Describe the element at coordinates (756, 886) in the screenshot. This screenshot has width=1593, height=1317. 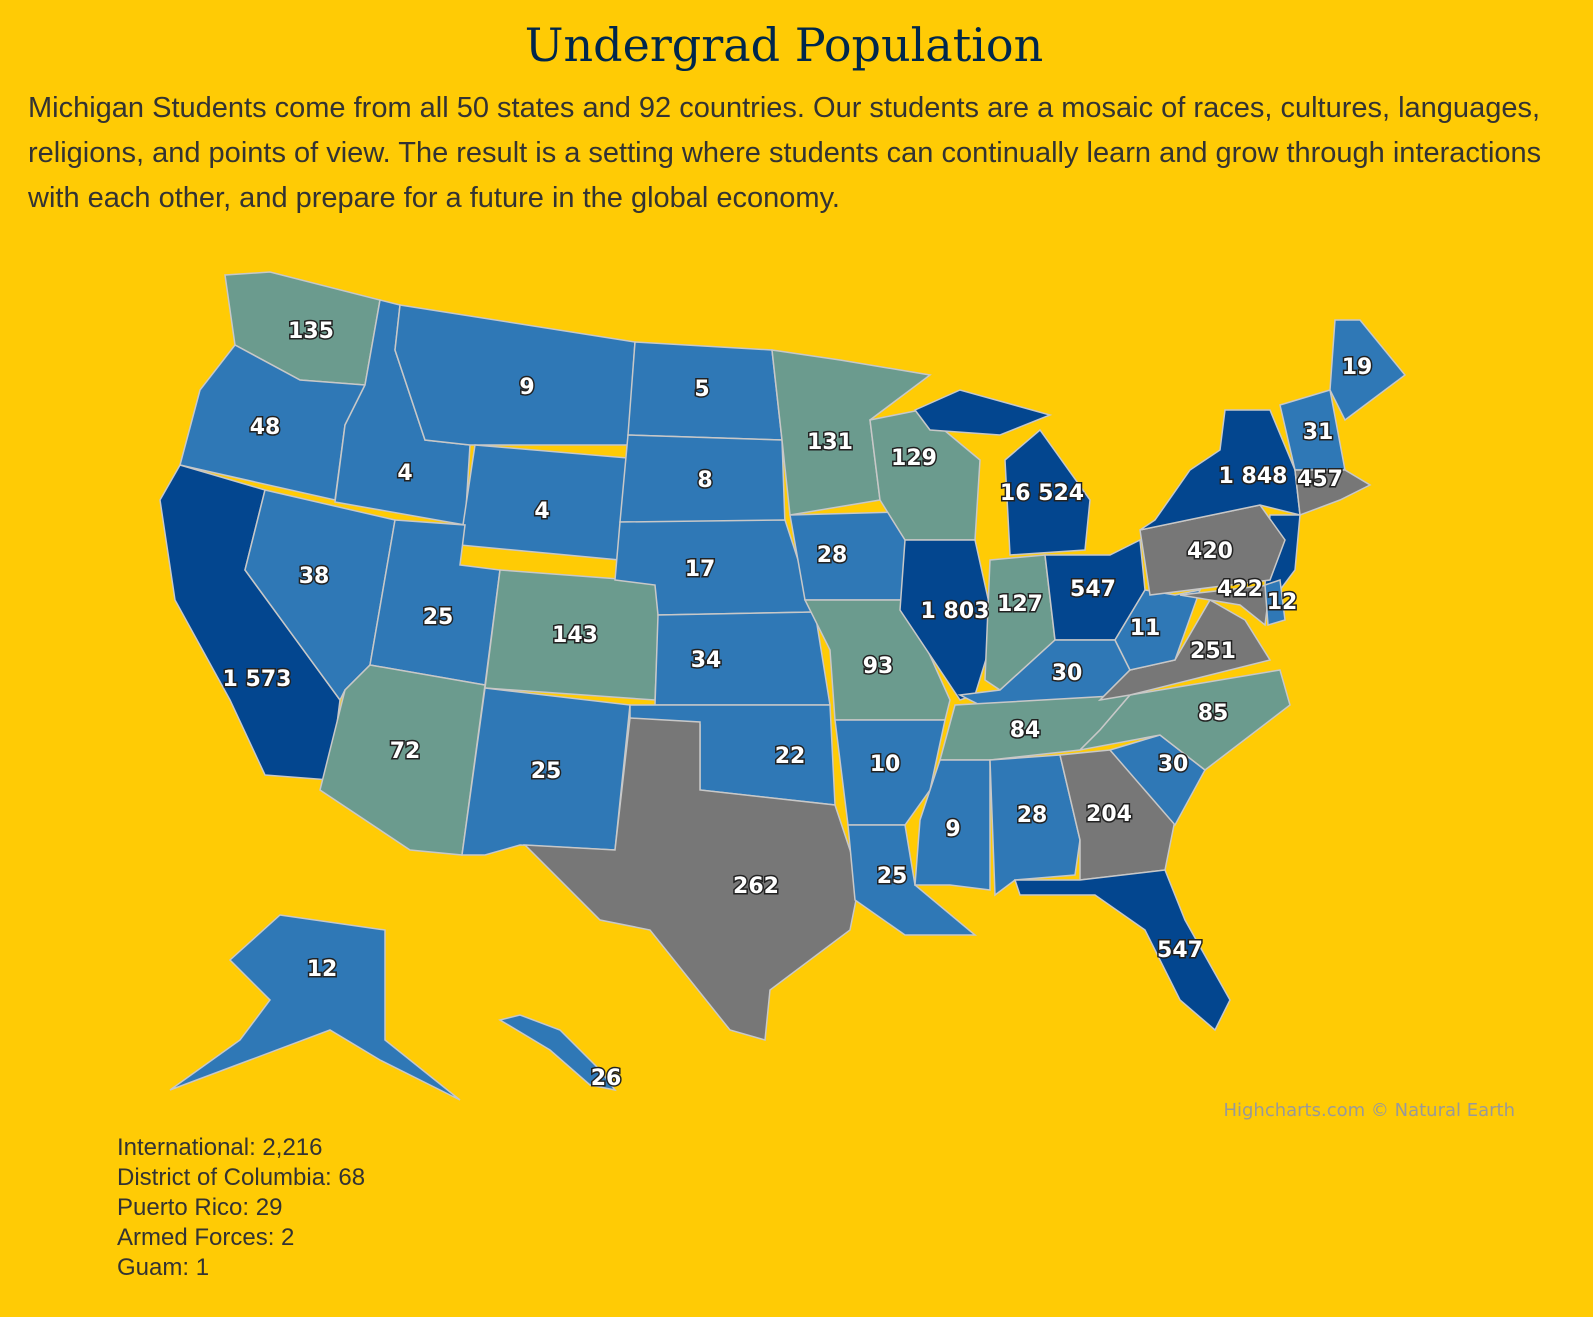
I see `state-value-label: 262` at that location.